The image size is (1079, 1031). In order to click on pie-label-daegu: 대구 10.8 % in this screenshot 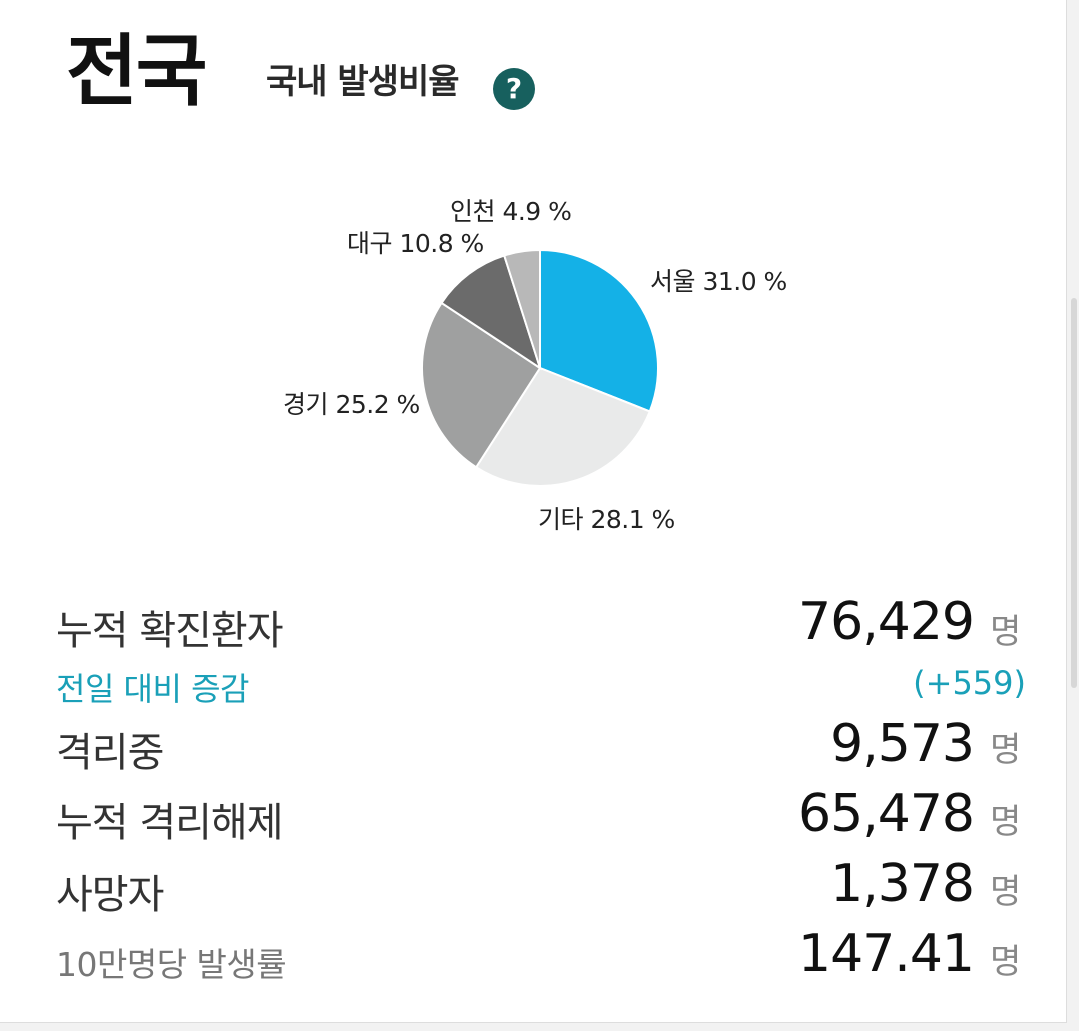, I will do `click(415, 243)`.